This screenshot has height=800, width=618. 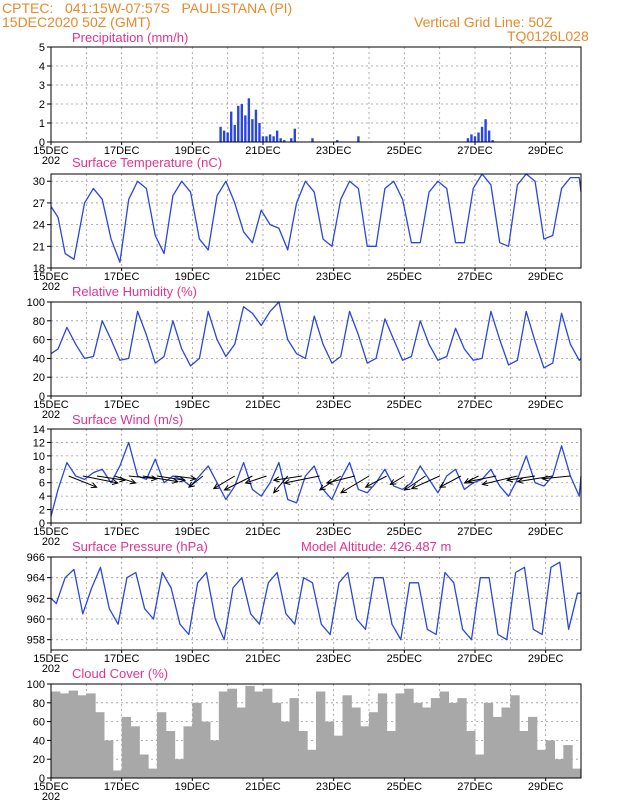 What do you see at coordinates (130, 37) in the screenshot?
I see `precip-title: Precipitation (mm/h)` at bounding box center [130, 37].